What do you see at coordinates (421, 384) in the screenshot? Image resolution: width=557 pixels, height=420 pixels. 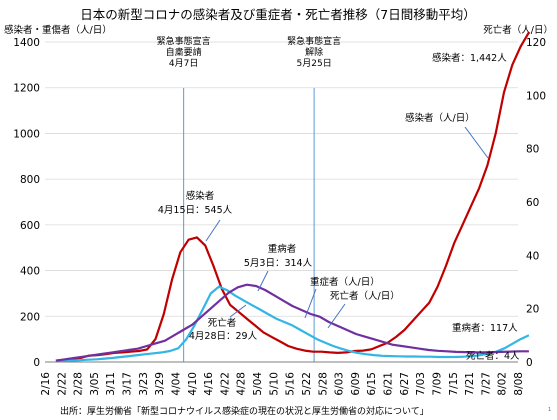 I see `x-tick-label: 7/03` at bounding box center [421, 384].